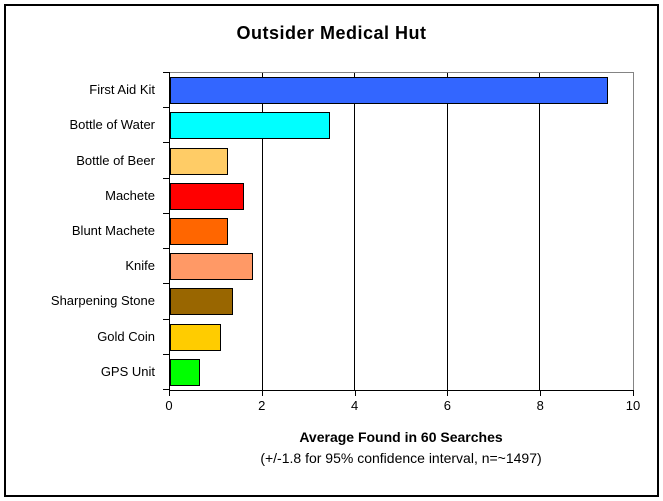 The height and width of the screenshot is (501, 663). I want to click on bar-row-machete, so click(401, 196).